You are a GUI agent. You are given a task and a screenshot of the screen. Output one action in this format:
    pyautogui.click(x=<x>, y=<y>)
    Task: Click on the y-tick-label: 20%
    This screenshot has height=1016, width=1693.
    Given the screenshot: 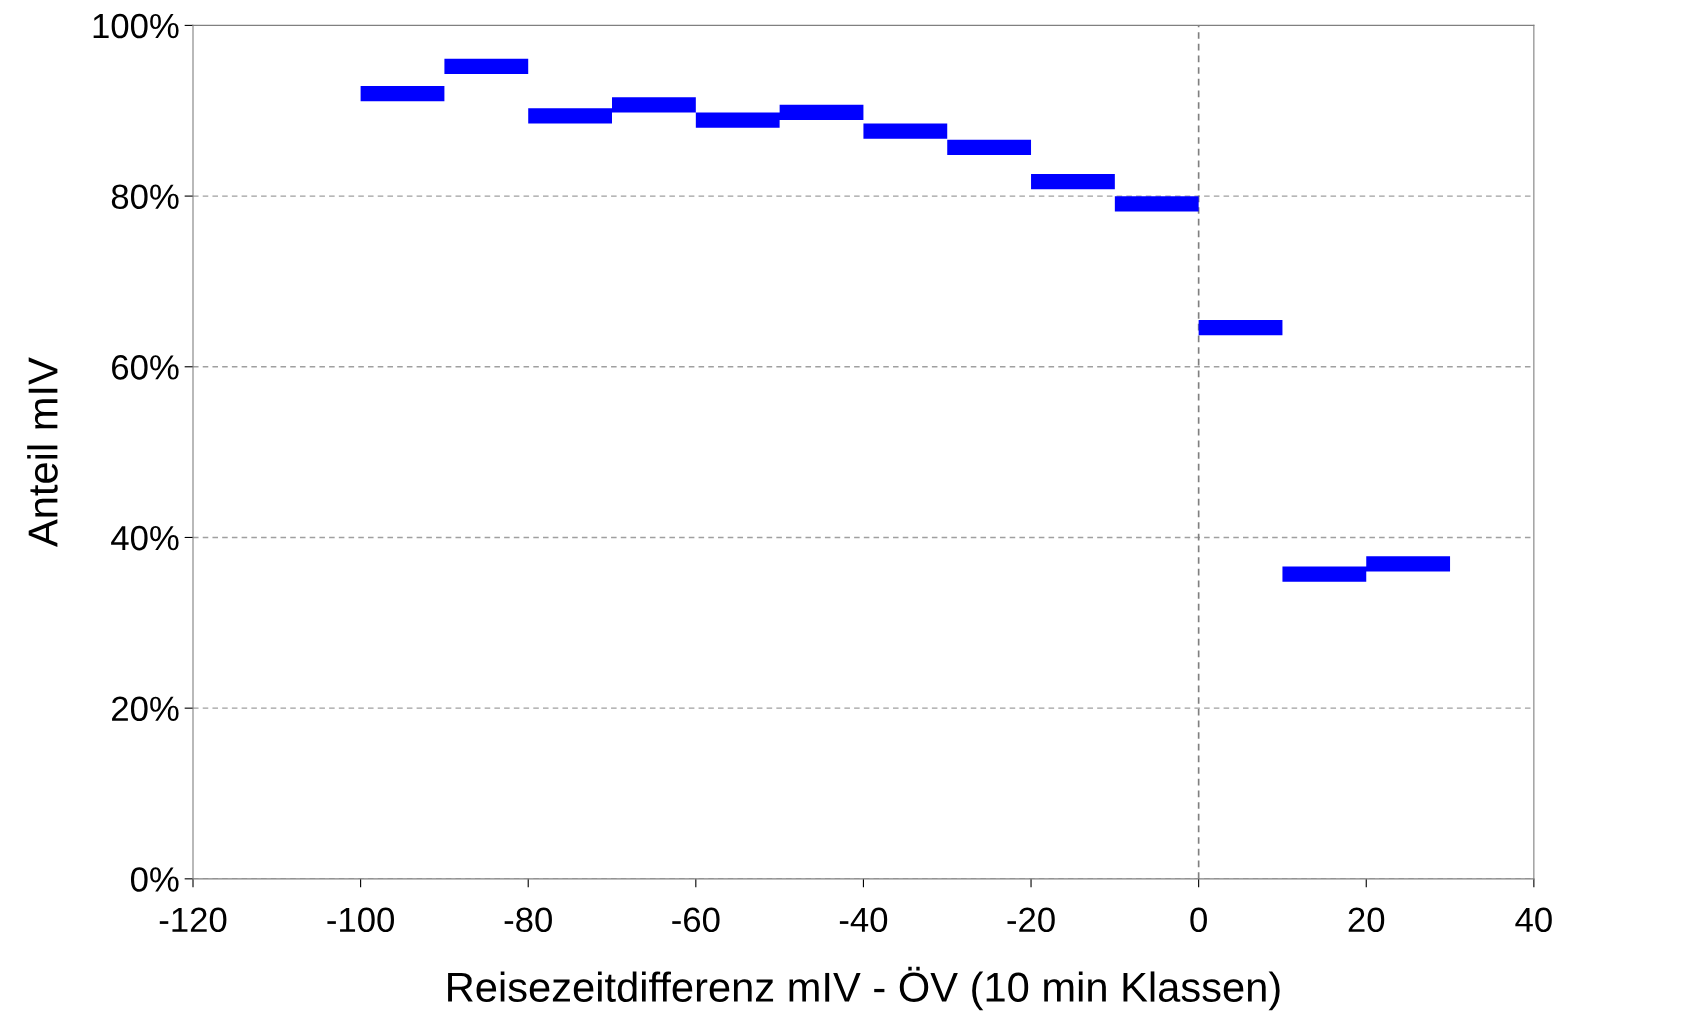 What is the action you would take?
    pyautogui.click(x=145, y=709)
    